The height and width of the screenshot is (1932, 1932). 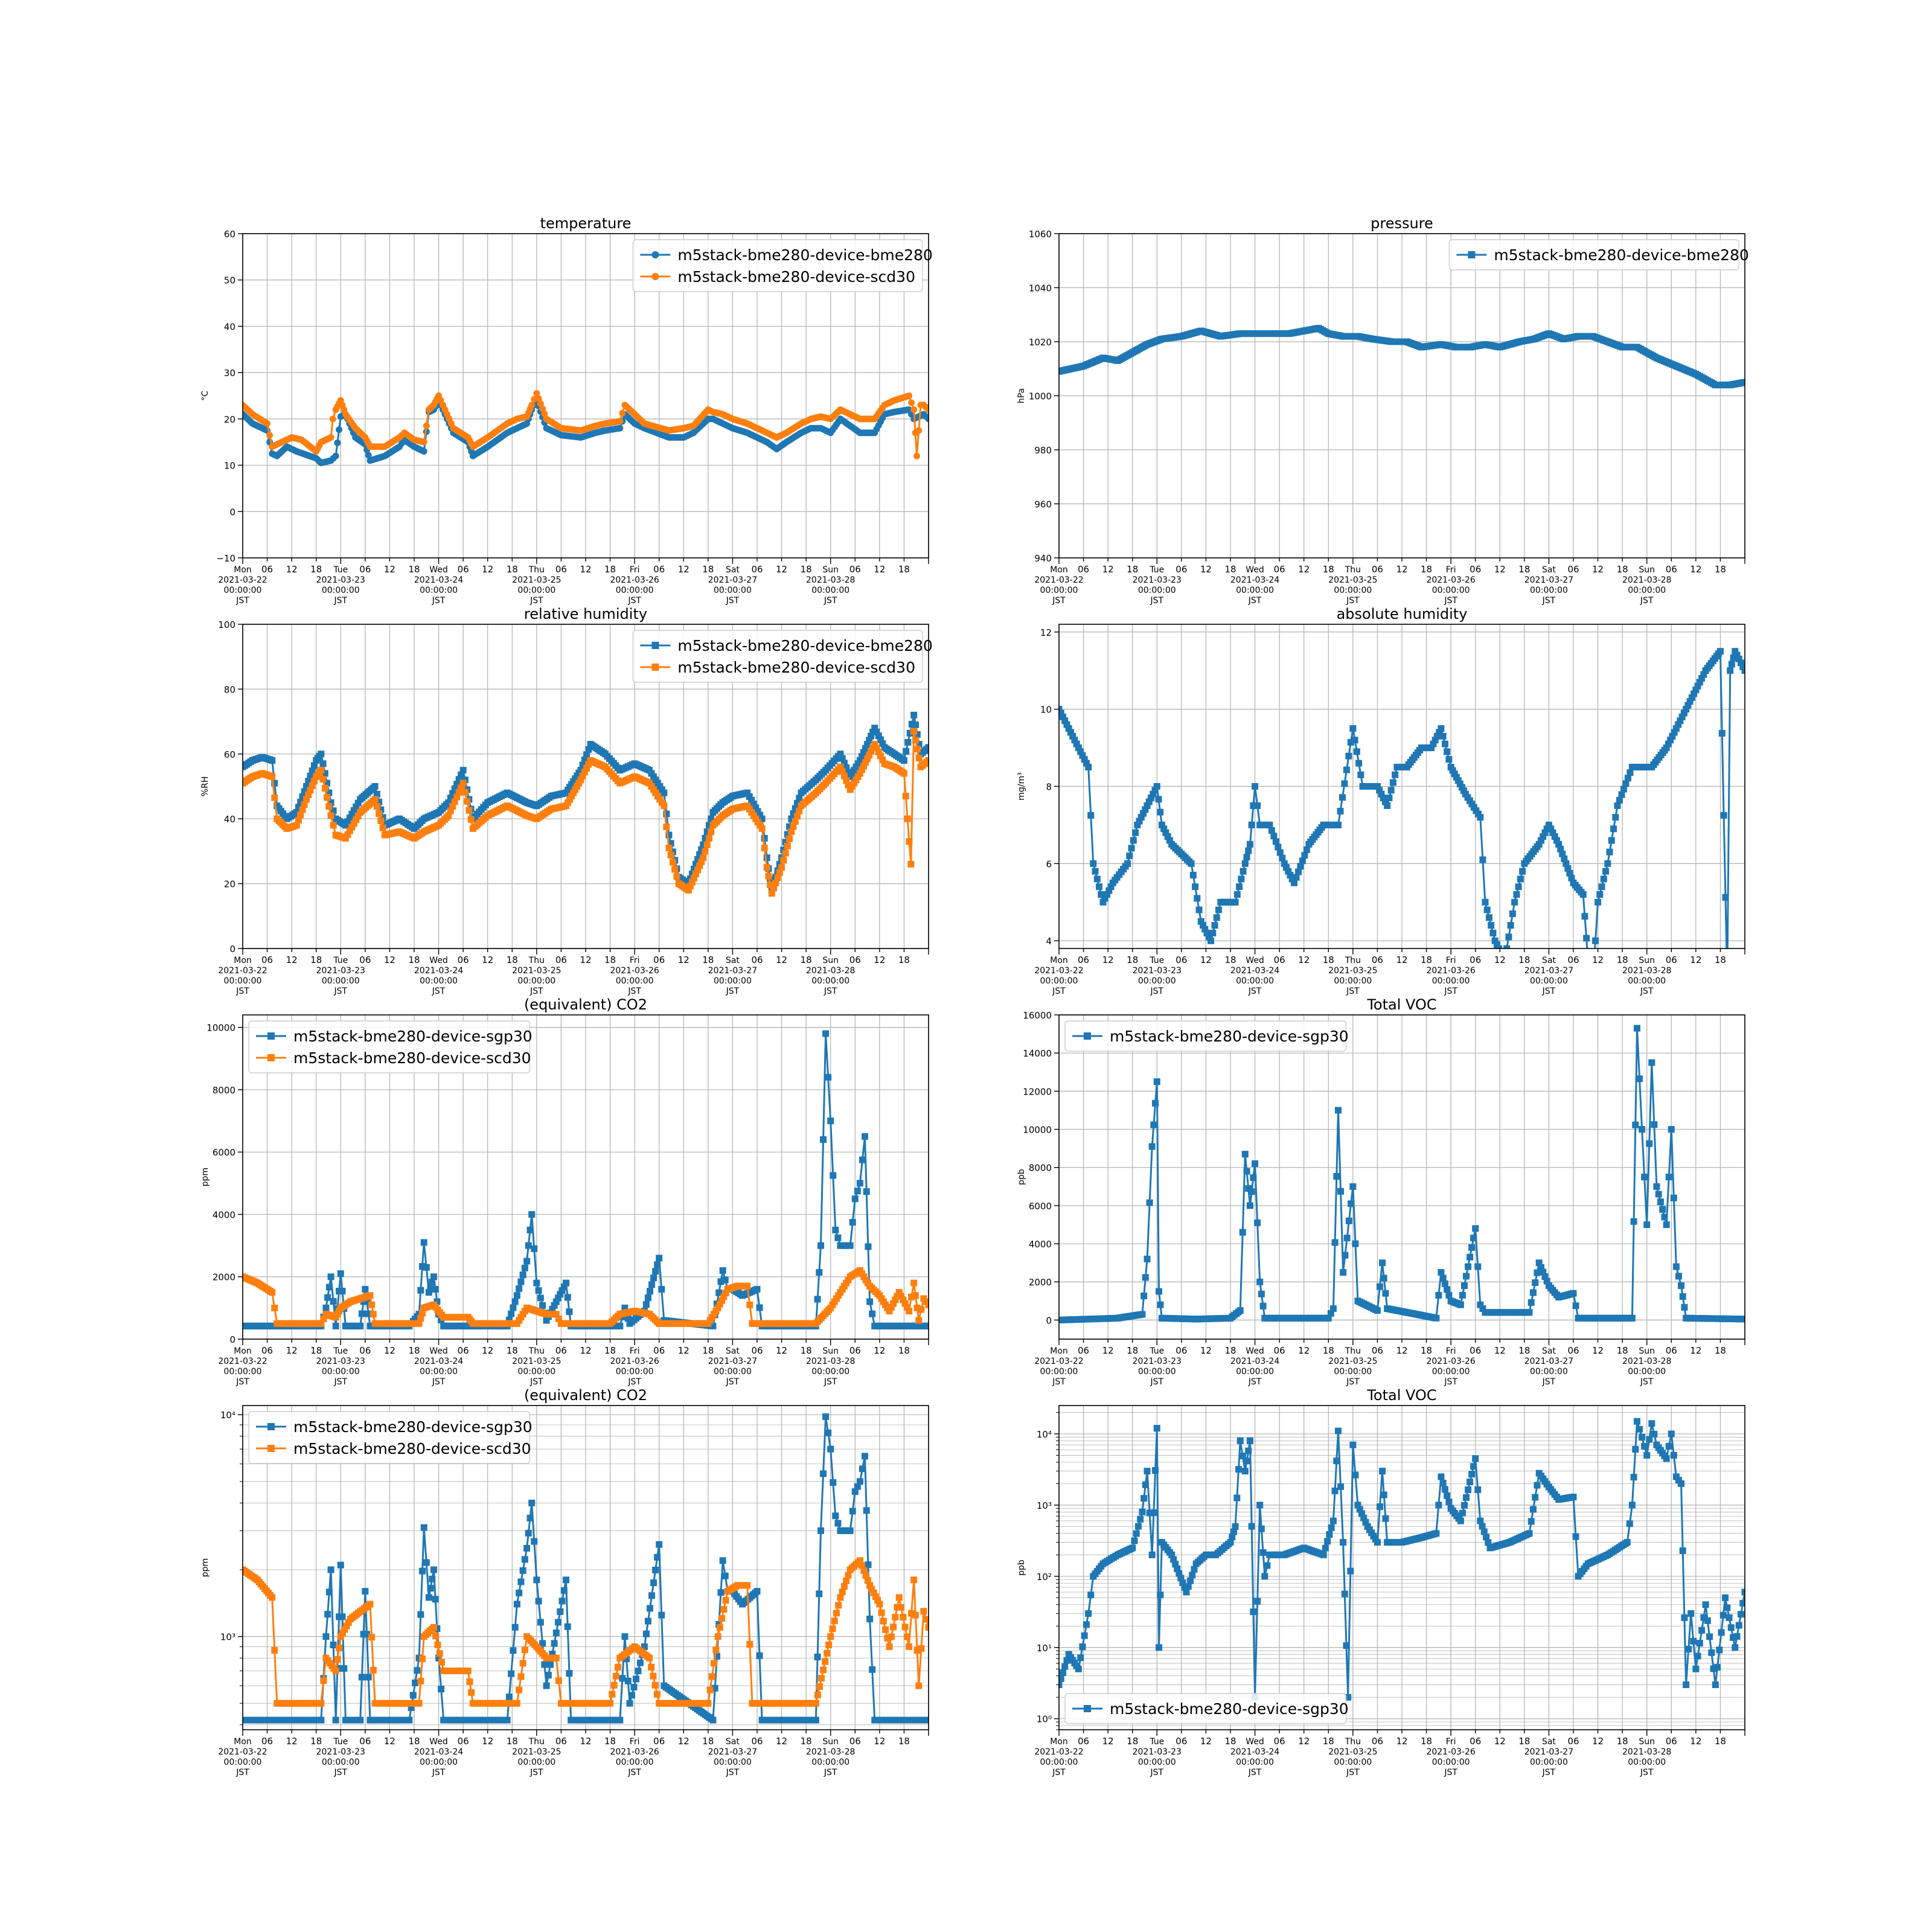 What do you see at coordinates (733, 601) in the screenshot?
I see `x-major-tick-label: JST` at bounding box center [733, 601].